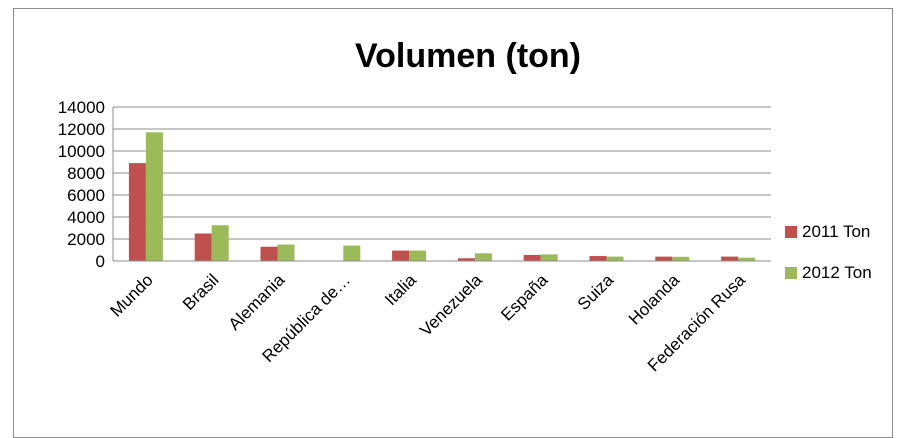 This screenshot has width=911, height=438. What do you see at coordinates (86, 173) in the screenshot?
I see `y-tick-label: 8000` at bounding box center [86, 173].